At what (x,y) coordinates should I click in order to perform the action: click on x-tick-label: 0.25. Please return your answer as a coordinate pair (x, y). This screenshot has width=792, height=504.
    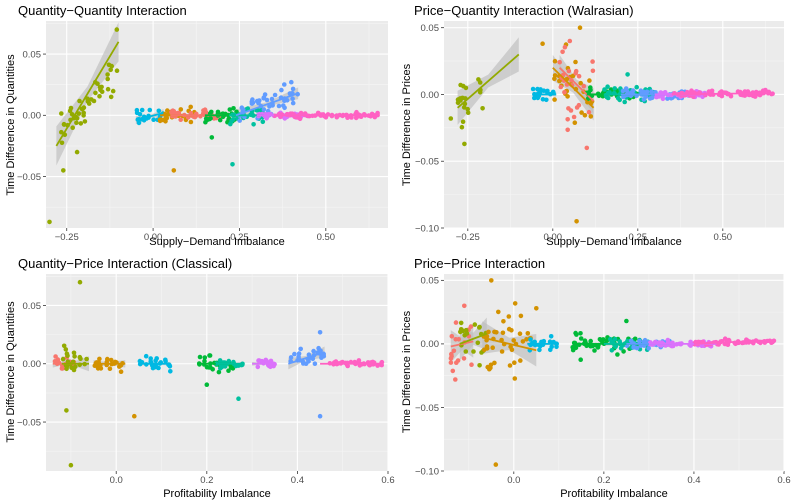
    Looking at the image, I should click on (638, 237).